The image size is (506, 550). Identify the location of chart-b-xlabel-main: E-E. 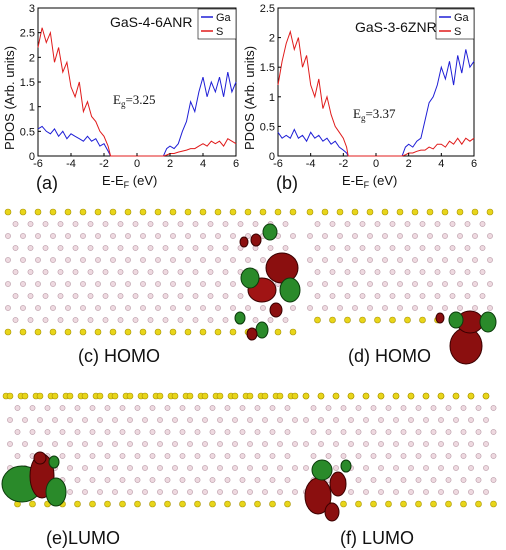
(353, 180).